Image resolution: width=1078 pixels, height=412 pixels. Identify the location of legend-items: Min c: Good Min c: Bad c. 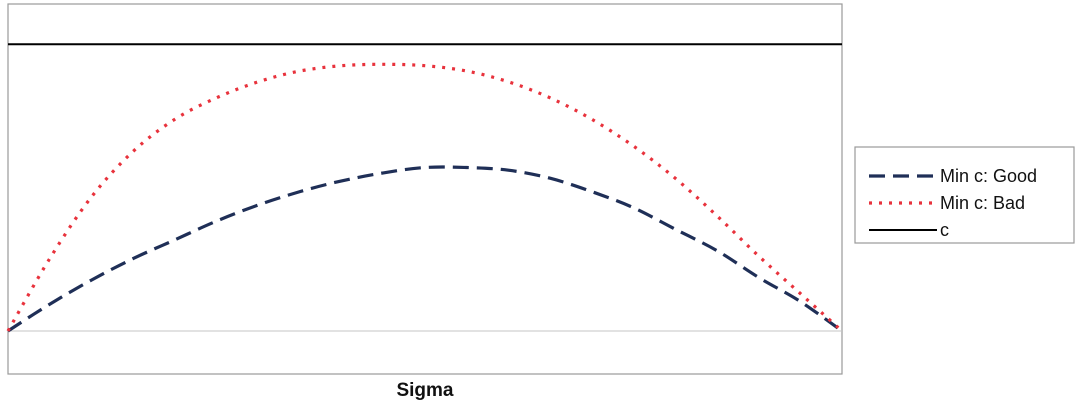
(953, 203).